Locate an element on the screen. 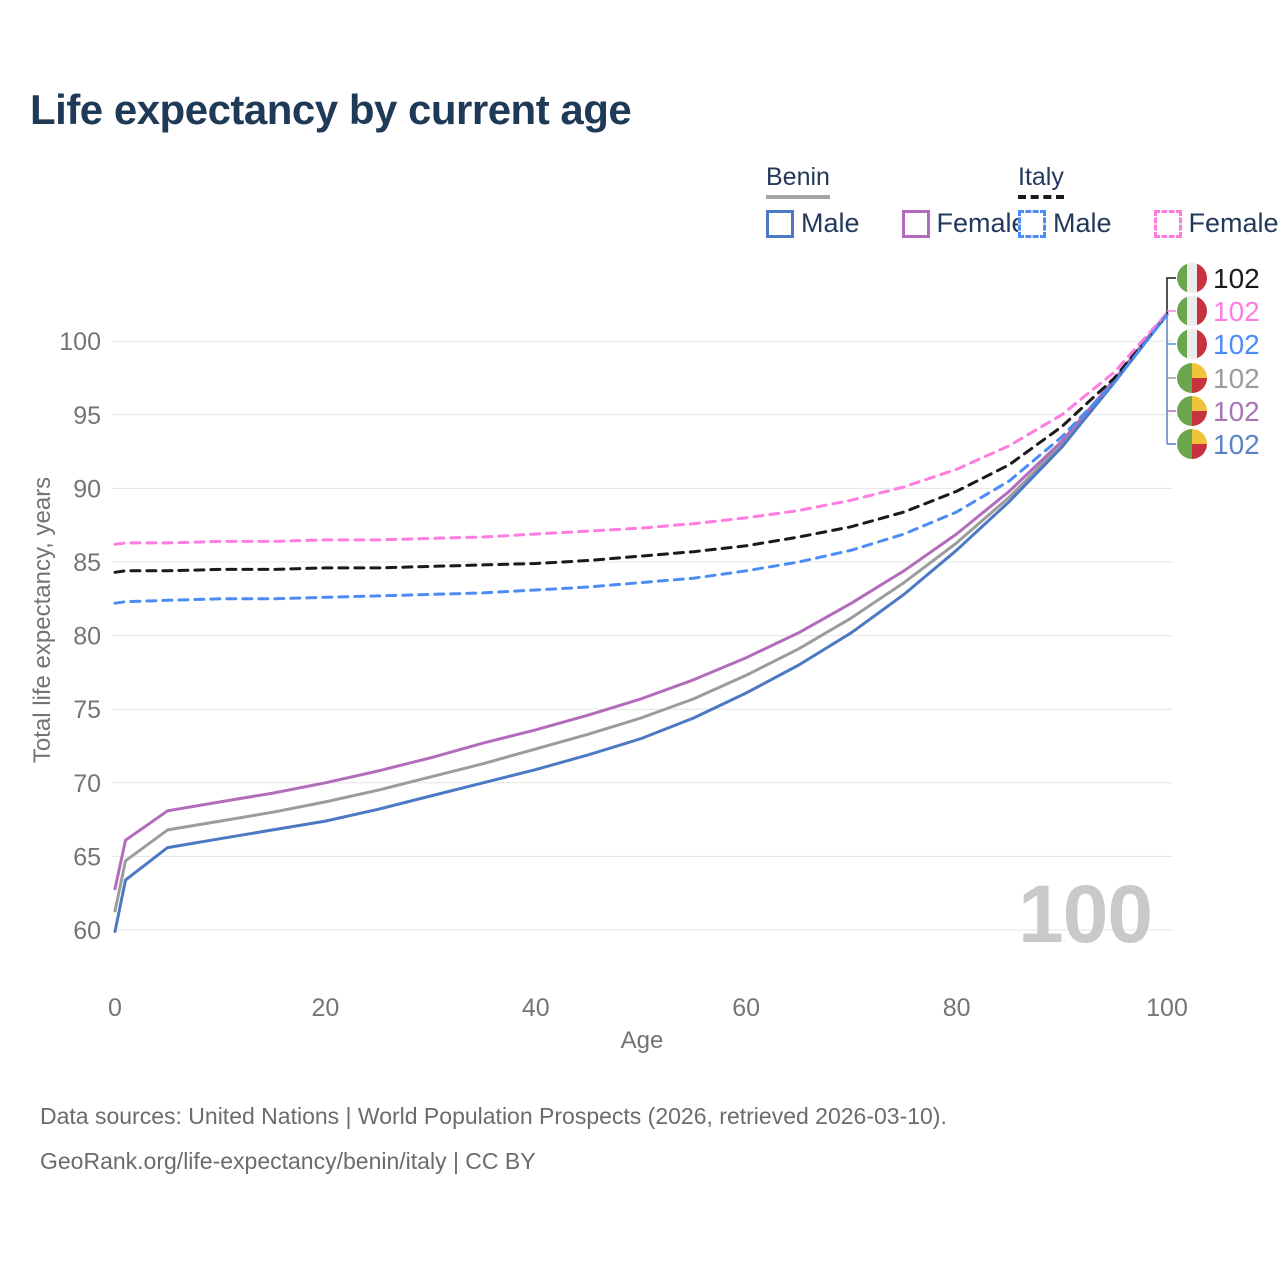 This screenshot has width=1280, height=1280. chart-title: Life expectancy by current age is located at coordinates (331, 109).